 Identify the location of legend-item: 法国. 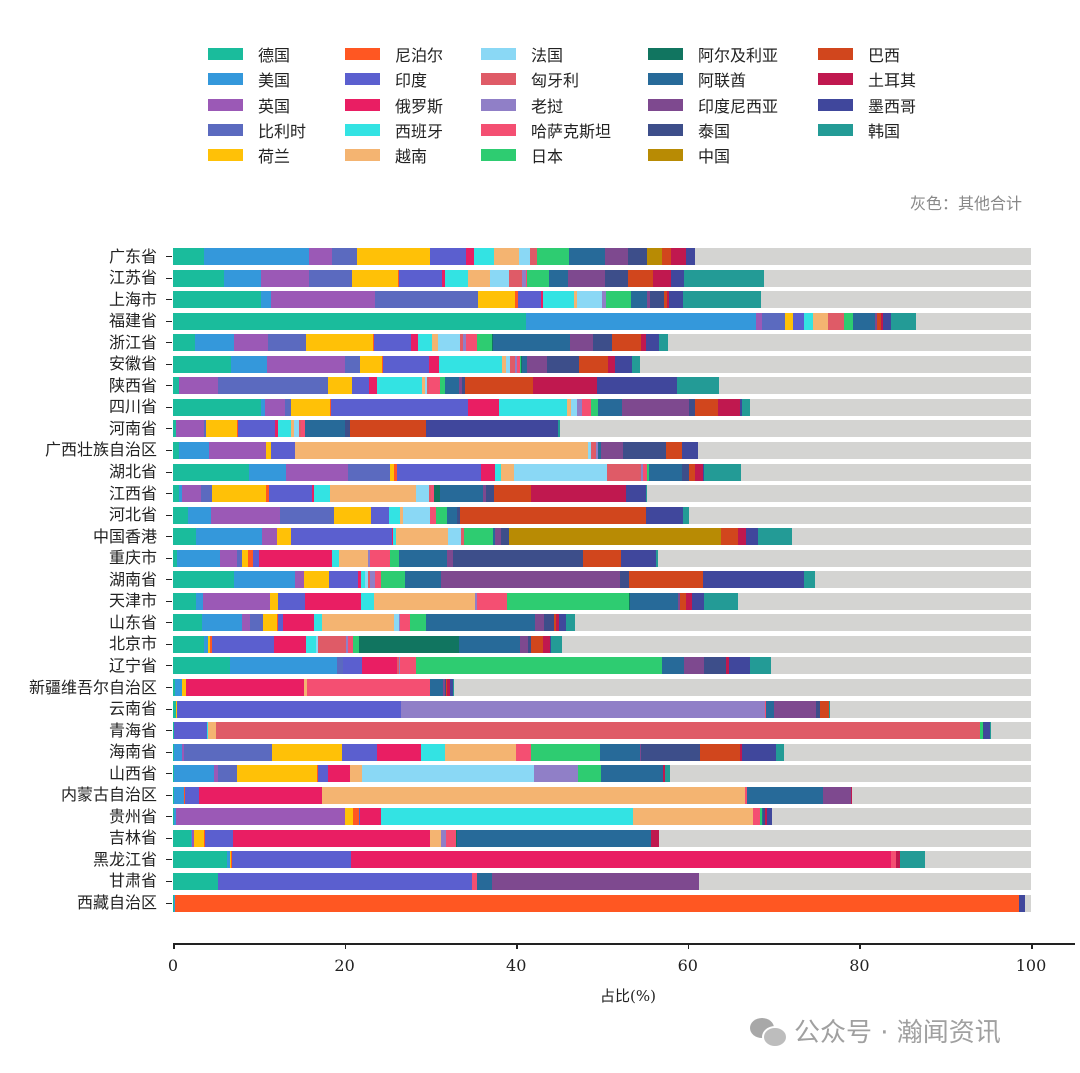
(522, 54).